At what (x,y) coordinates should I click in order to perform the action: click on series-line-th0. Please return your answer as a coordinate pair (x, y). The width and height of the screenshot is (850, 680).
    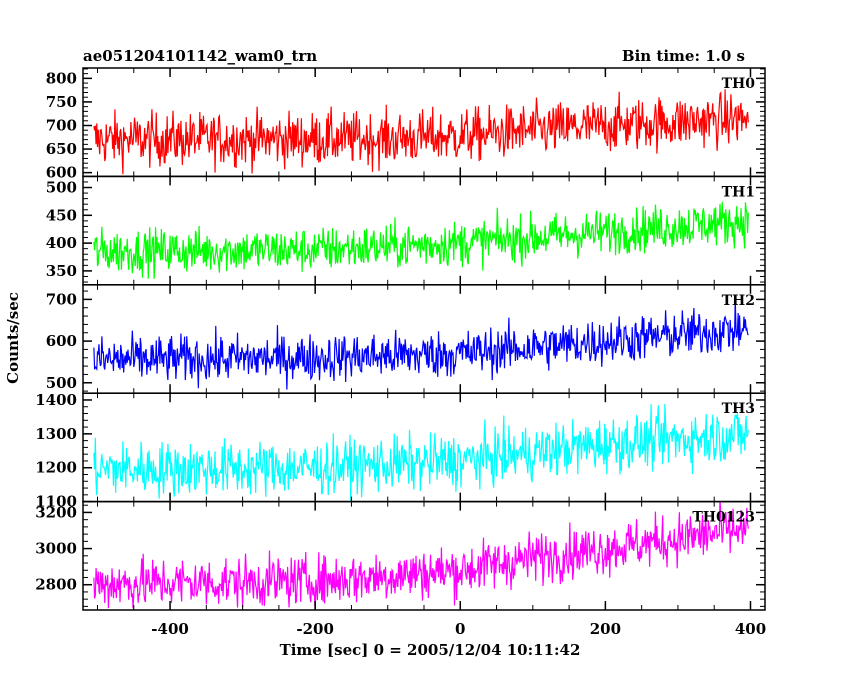
    Looking at the image, I should click on (421, 132).